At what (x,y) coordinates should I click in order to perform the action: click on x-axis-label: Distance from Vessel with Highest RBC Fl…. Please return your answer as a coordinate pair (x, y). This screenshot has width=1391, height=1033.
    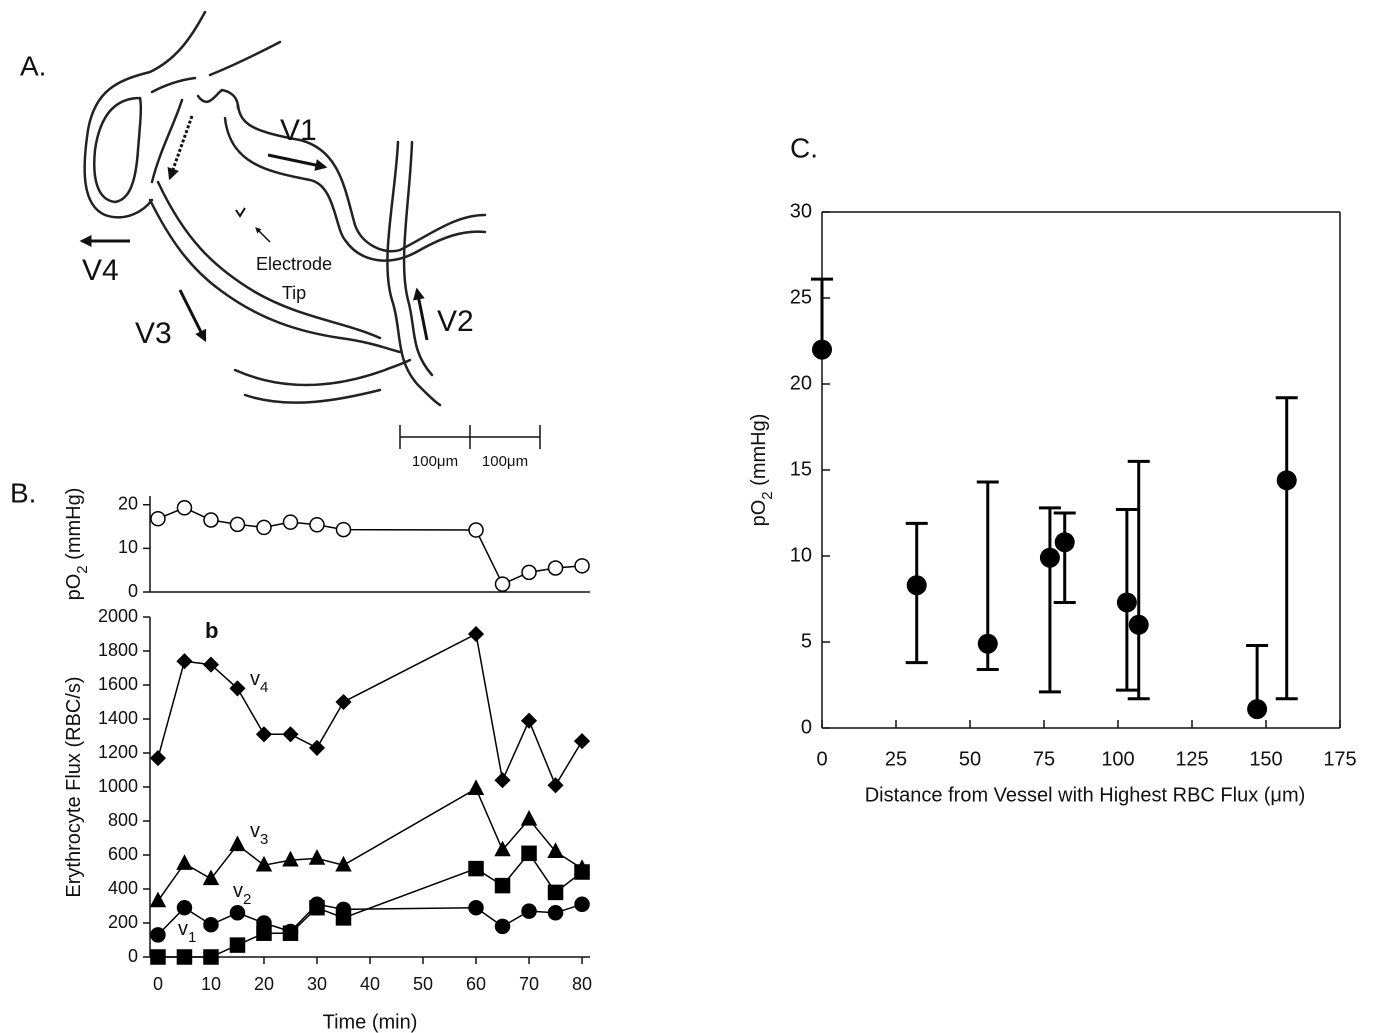
    Looking at the image, I should click on (1085, 795).